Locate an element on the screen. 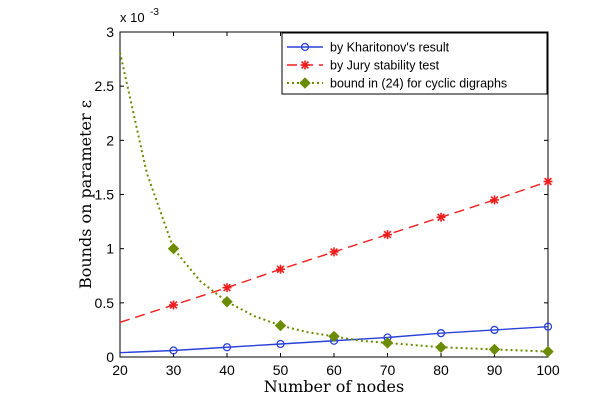 The width and height of the screenshot is (606, 403). legend-label: by Kharitonov's result is located at coordinates (390, 48).